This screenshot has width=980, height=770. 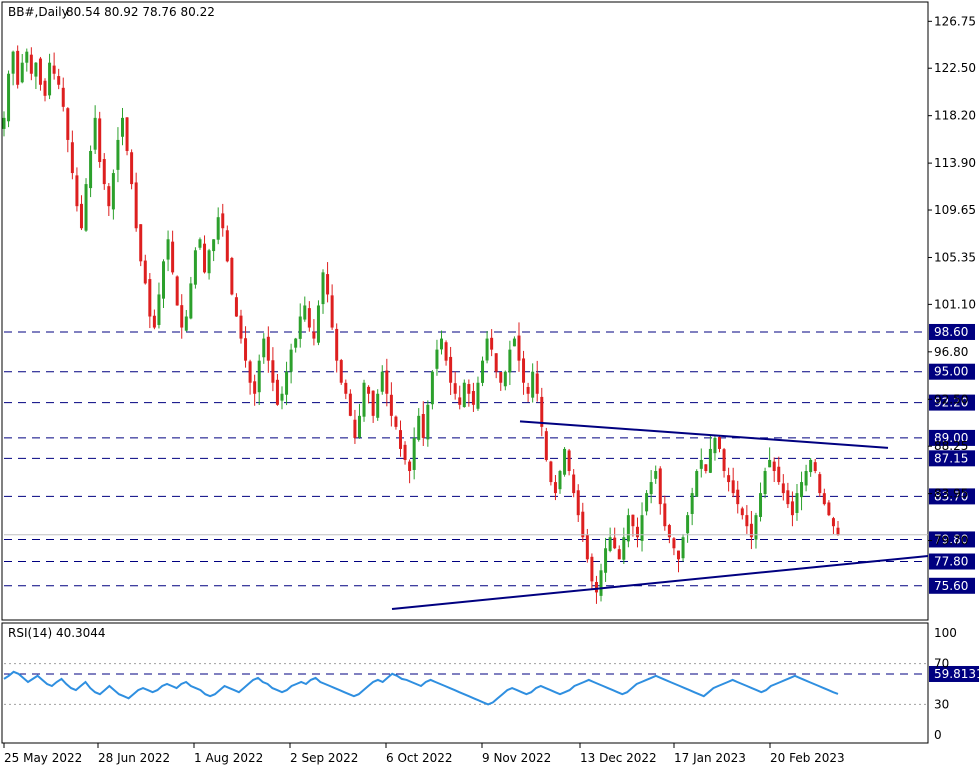 I want to click on trendline-upper, so click(x=704, y=434).